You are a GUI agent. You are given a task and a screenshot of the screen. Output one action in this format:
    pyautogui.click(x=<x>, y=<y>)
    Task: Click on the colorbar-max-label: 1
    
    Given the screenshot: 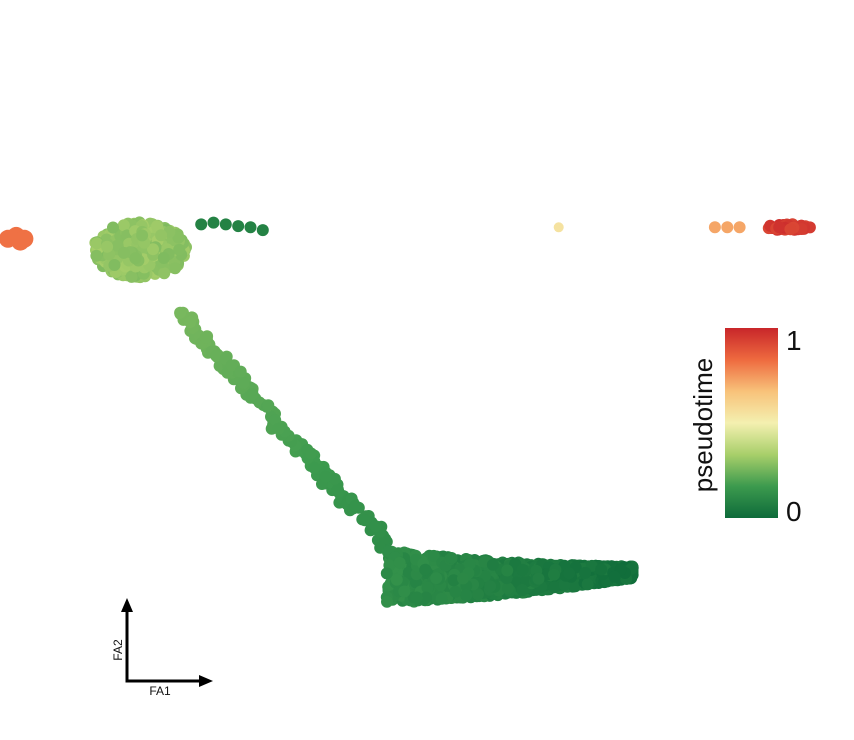 What is the action you would take?
    pyautogui.click(x=794, y=340)
    